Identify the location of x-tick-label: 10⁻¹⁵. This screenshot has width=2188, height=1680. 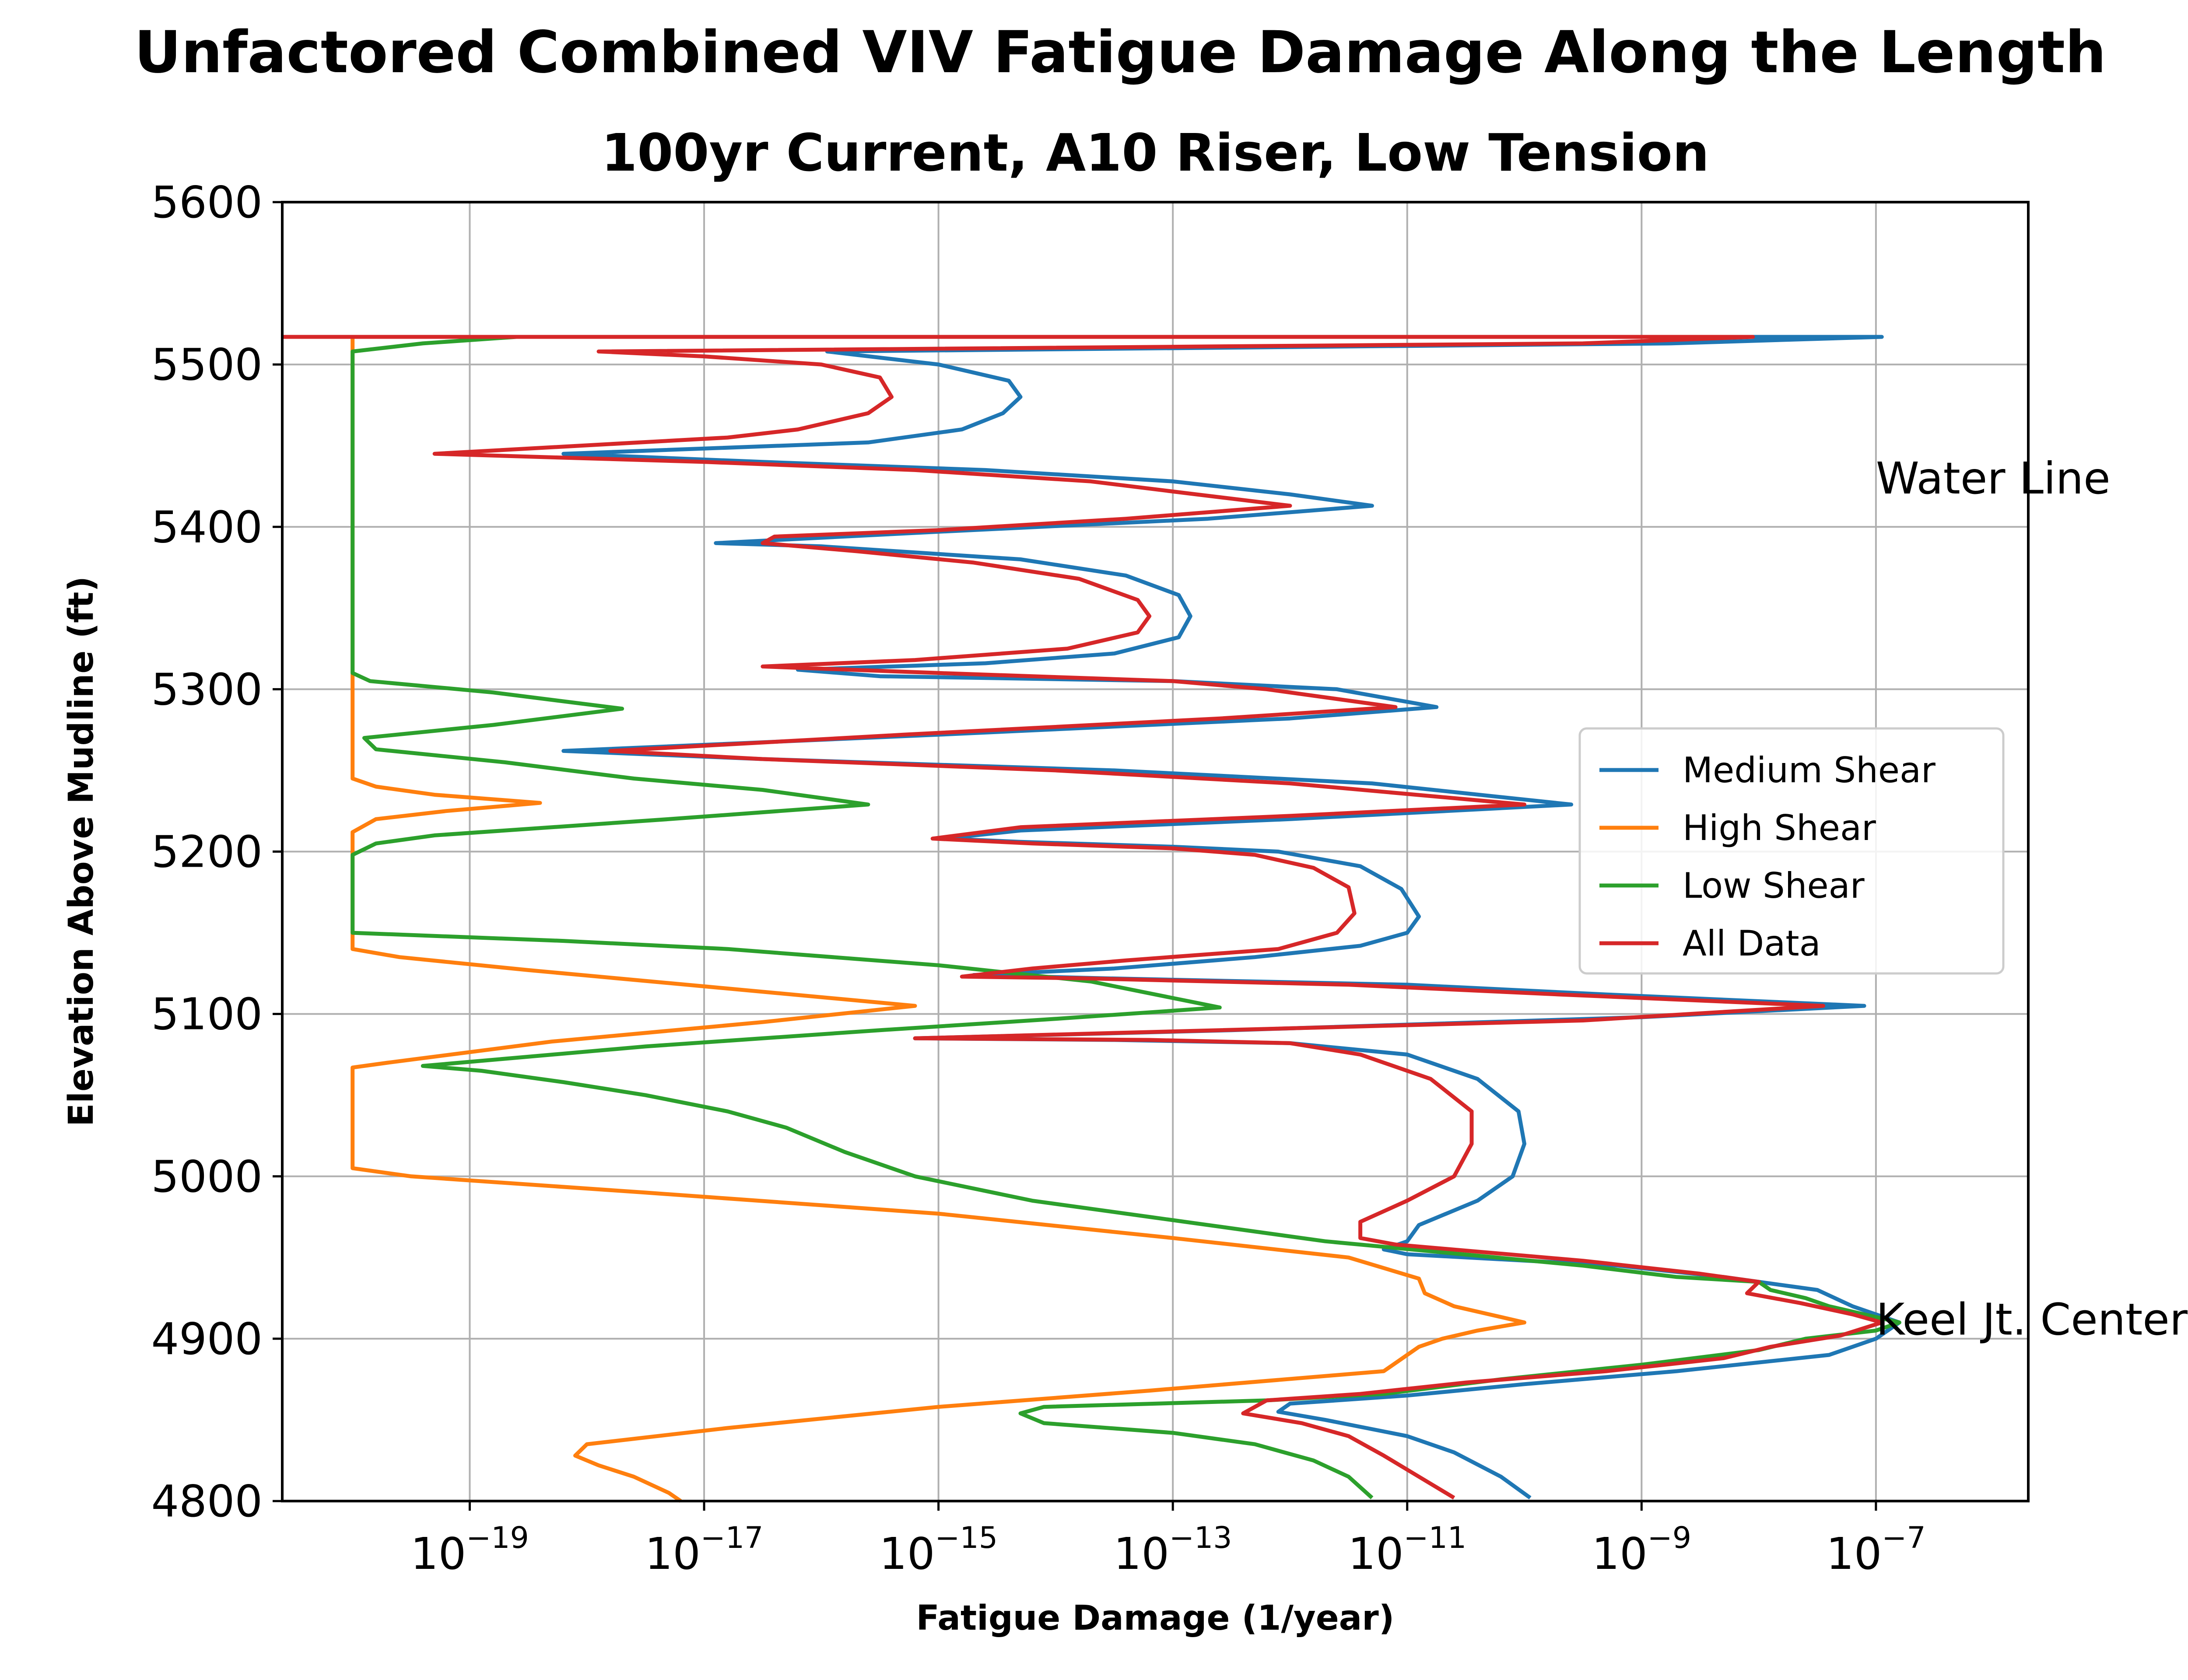
(939, 1550).